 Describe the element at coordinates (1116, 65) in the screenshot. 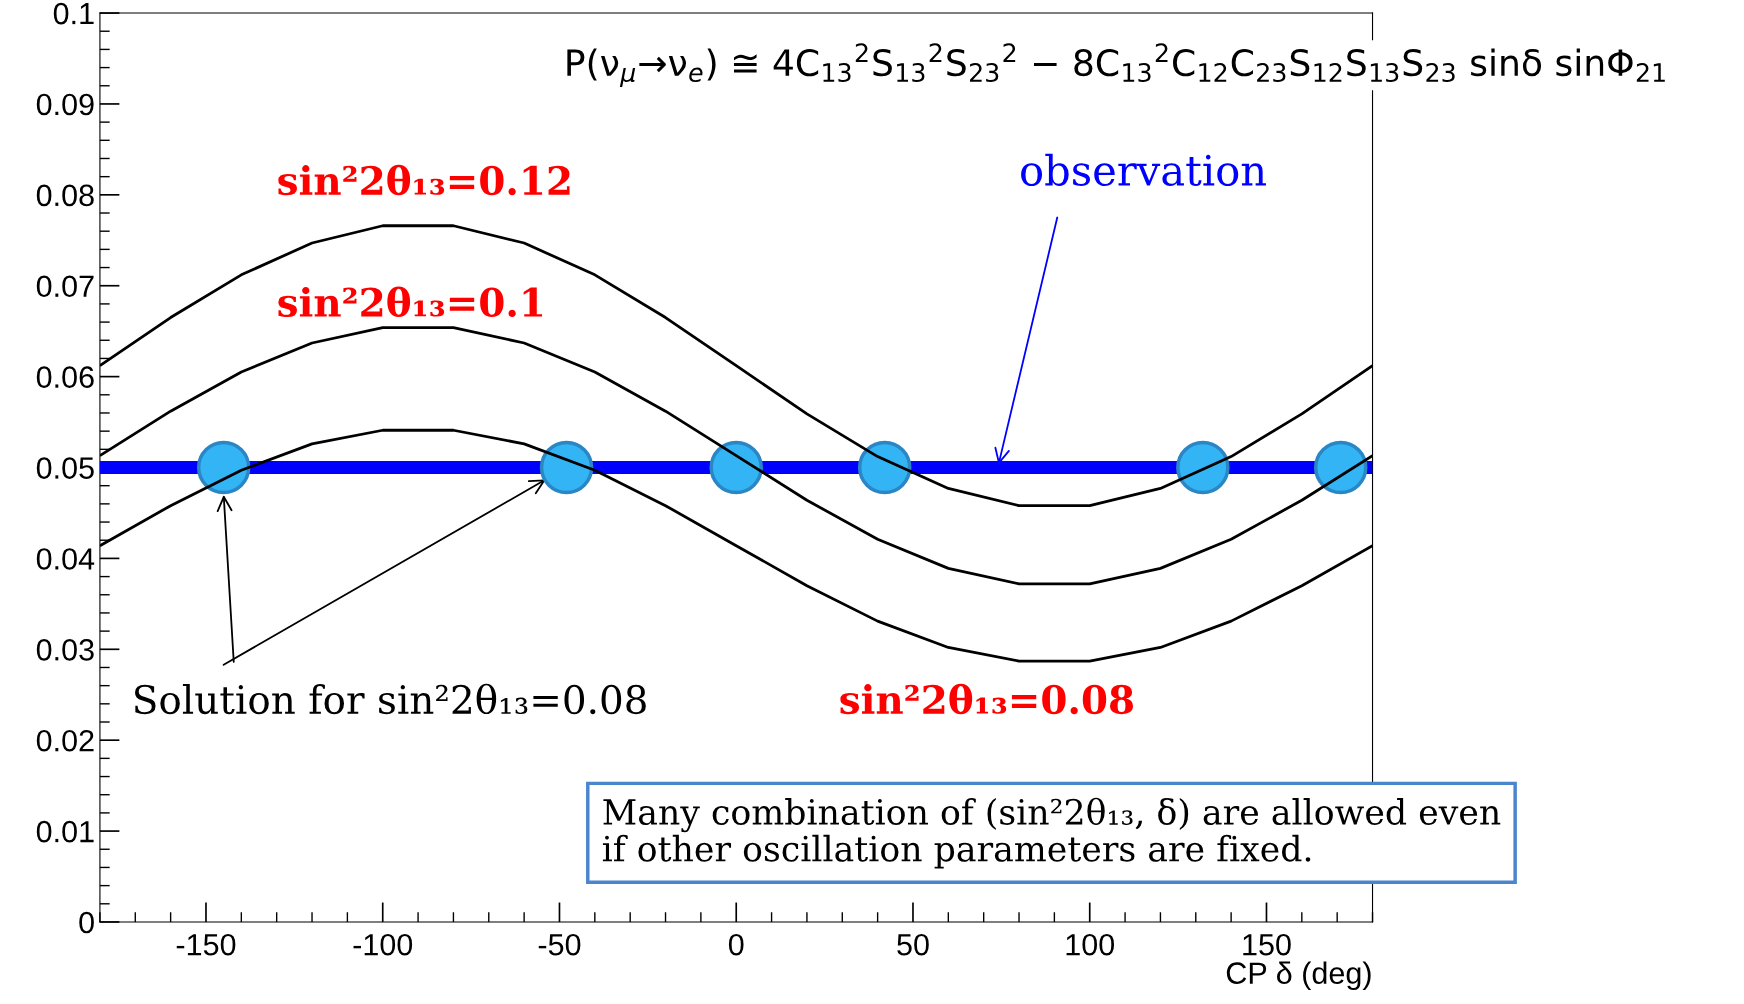

I see `chart-title: P(ν$_{μ}$→ν$_{e}$) ≅ 4C$_{13}$$^{2}$S$_{13}$$^{2}$S$_{23}$$^{2}$ − 8C$_{13}$$^{2}$C$_{12}$C$_{23}$S$_{12}$S$_{13}$S$_{23}$ sinδ sinΦ$_{21}$` at that location.